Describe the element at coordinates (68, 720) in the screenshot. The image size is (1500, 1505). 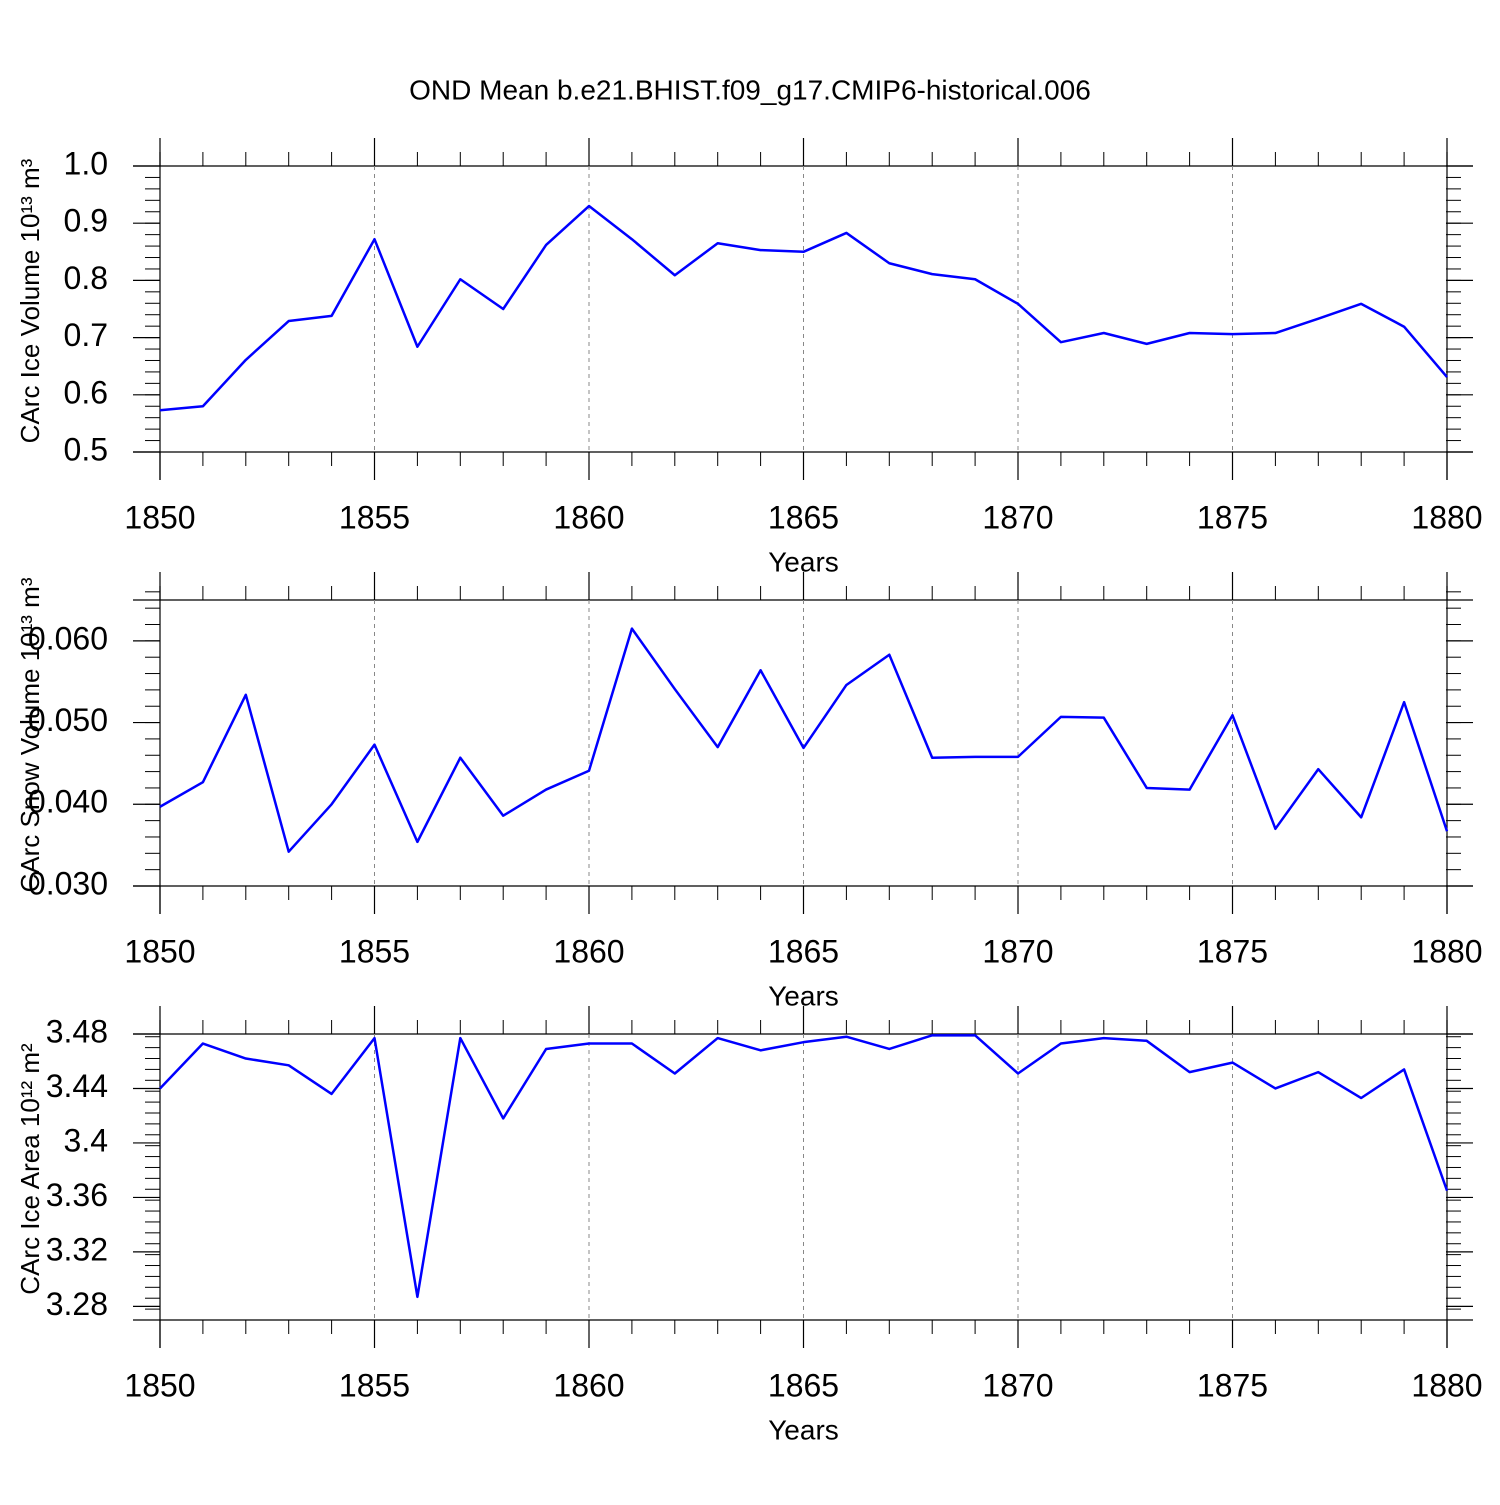
I see `y-tick-label: 0.050` at that location.